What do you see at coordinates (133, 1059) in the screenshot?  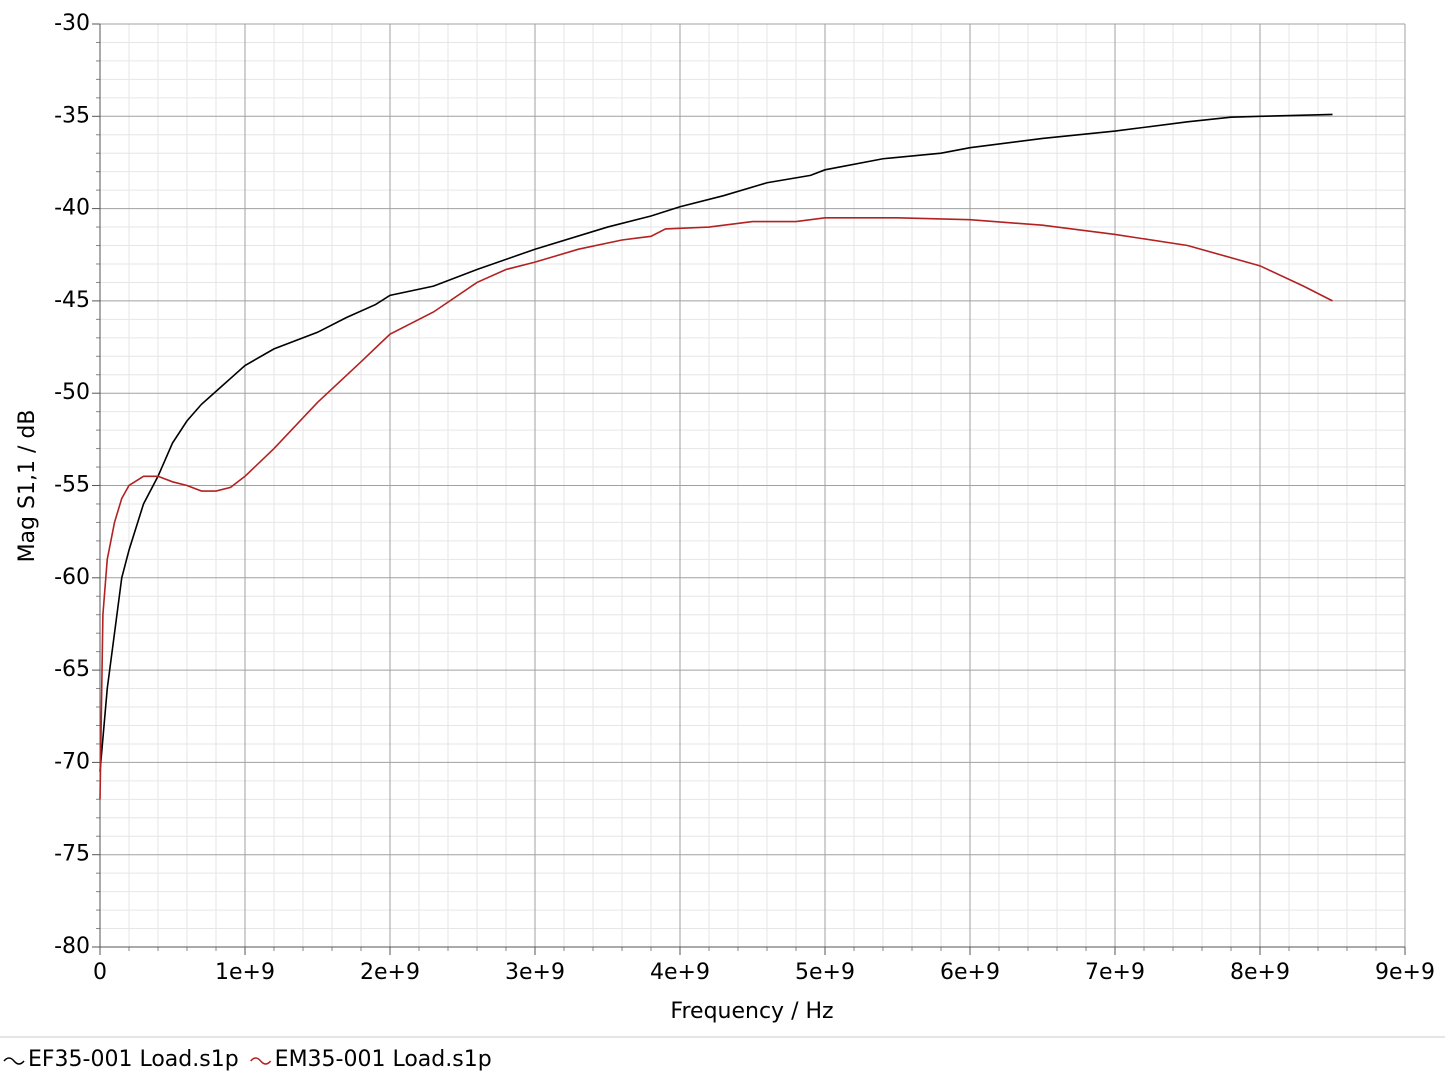 I see `legend-label: EF35-001 Load.s1p` at bounding box center [133, 1059].